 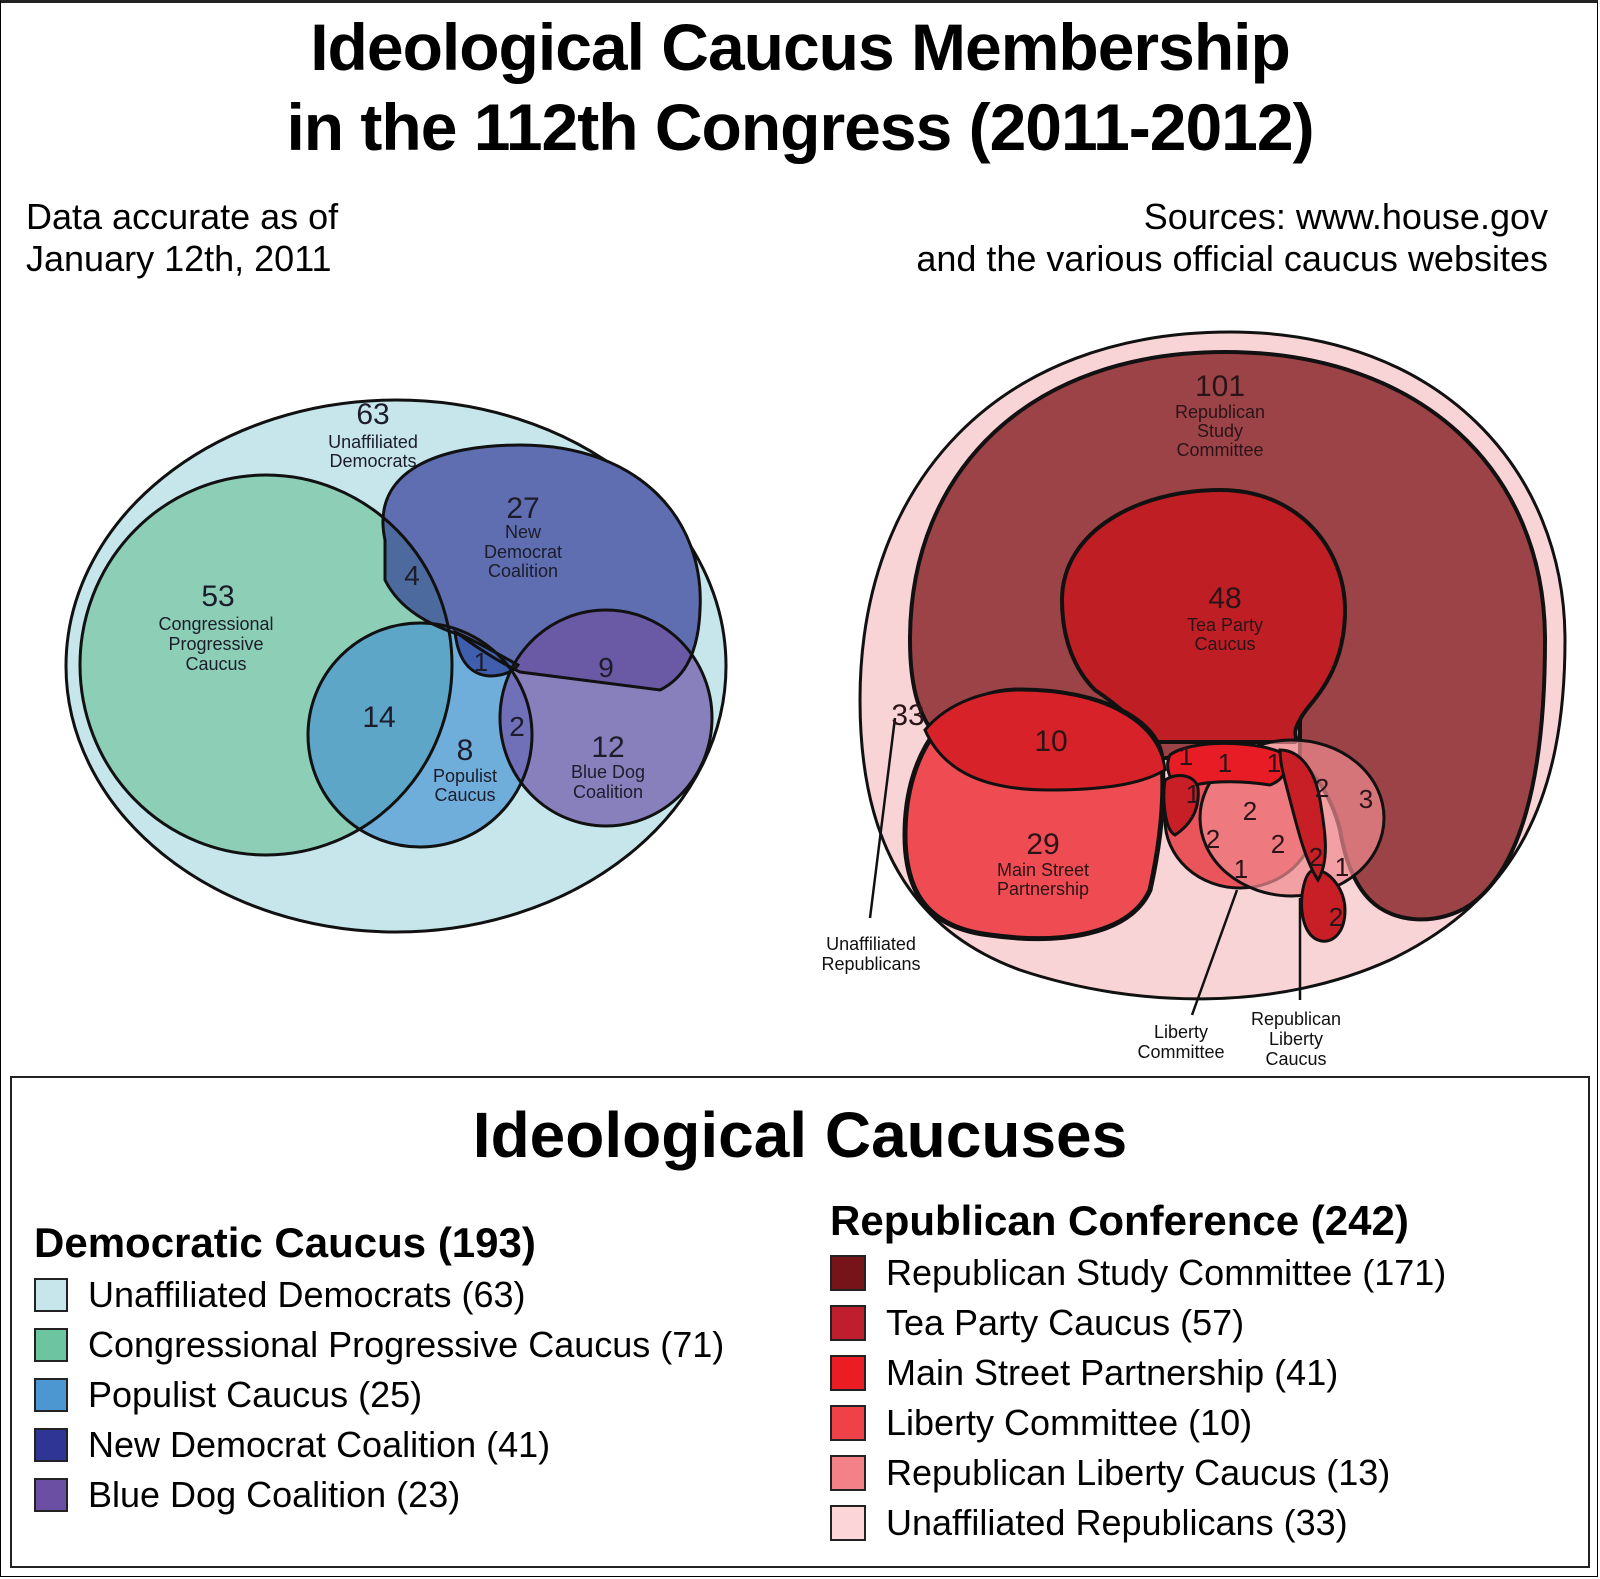 What do you see at coordinates (1224, 598) in the screenshot?
I see `tea-party-count: 48` at bounding box center [1224, 598].